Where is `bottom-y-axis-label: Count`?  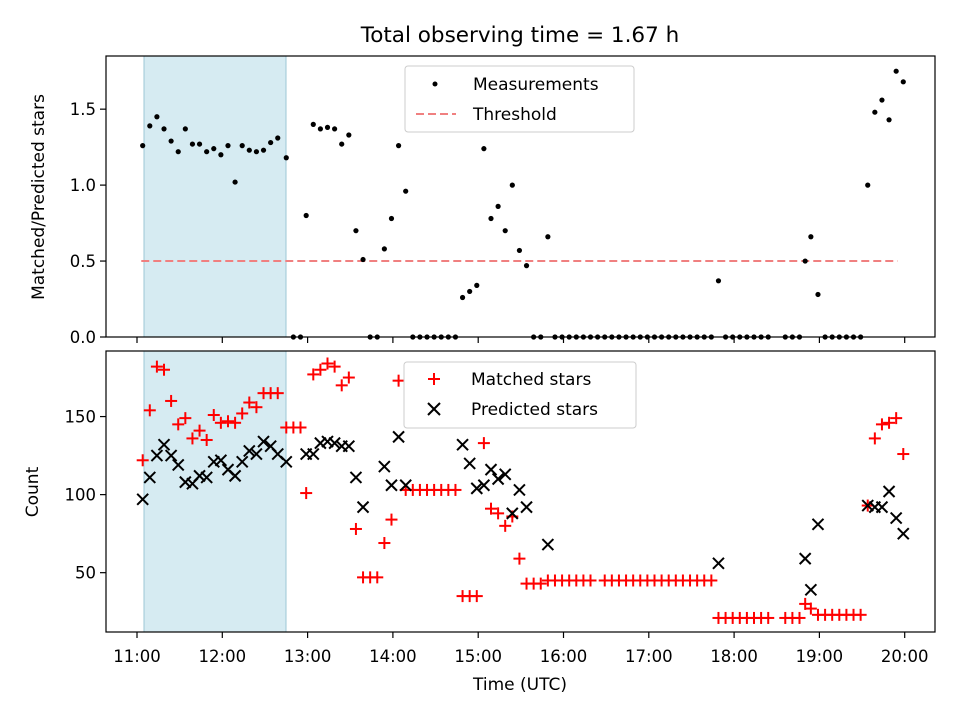
bottom-y-axis-label: Count is located at coordinates (33, 491).